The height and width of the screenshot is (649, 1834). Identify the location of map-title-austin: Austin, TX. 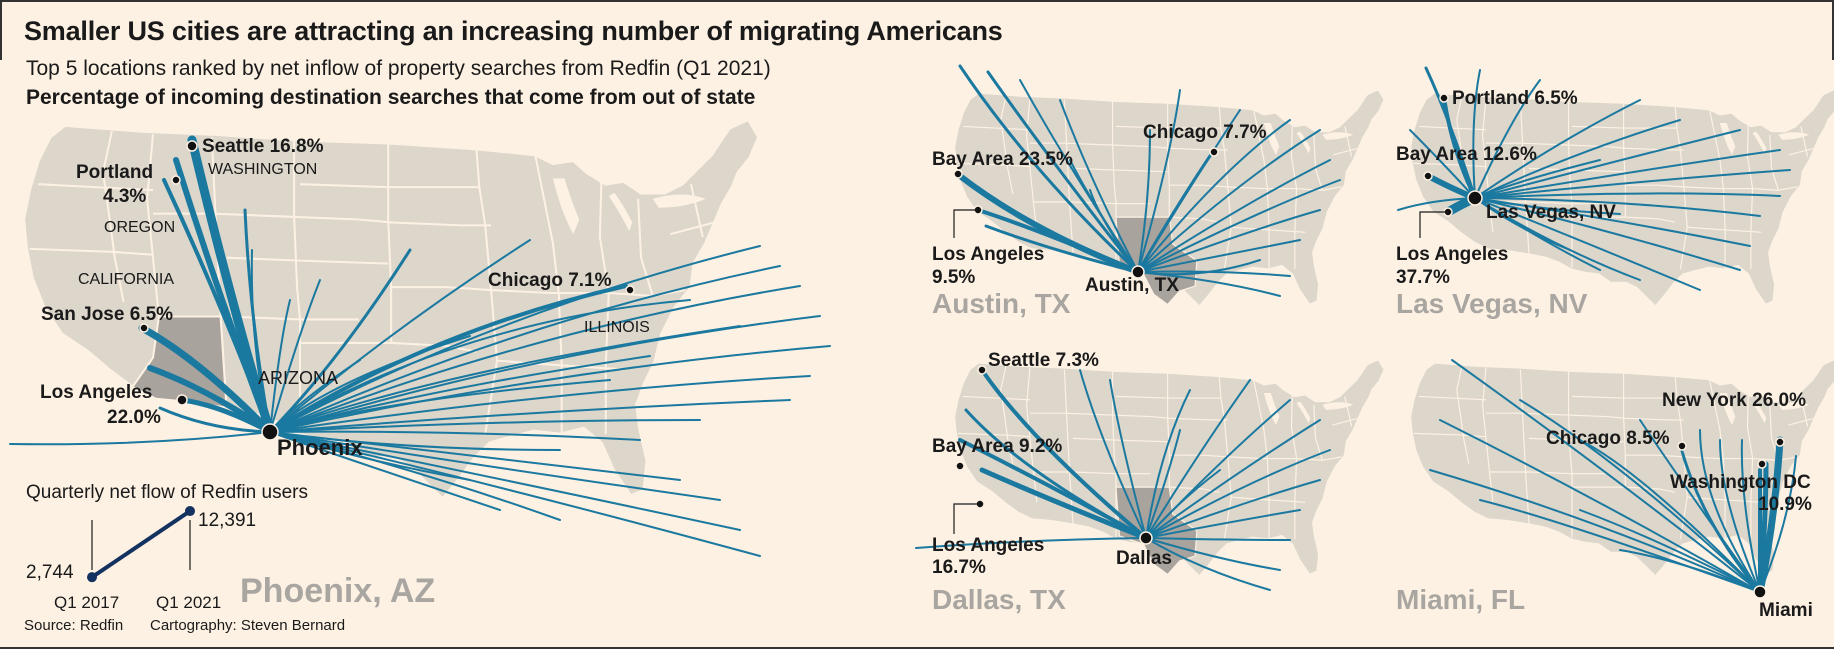
(1001, 303).